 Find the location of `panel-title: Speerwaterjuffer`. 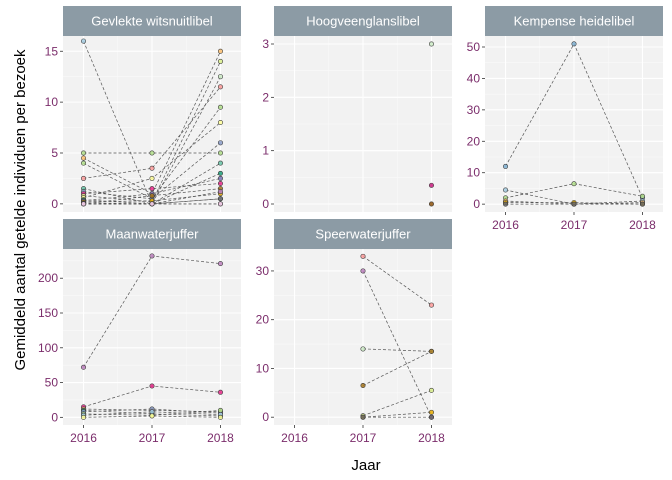

panel-title: Speerwaterjuffer is located at coordinates (363, 234).